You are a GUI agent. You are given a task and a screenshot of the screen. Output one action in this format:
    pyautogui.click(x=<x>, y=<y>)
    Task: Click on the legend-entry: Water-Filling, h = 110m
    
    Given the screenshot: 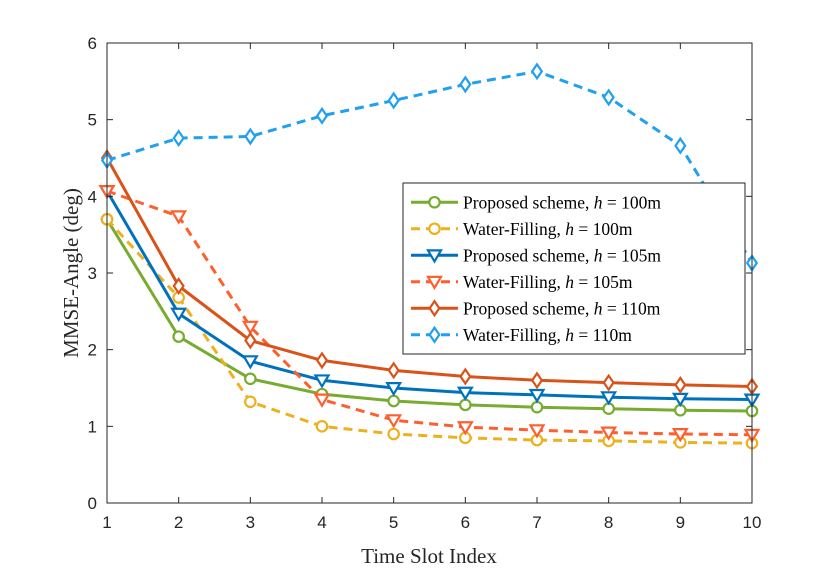 What is the action you would take?
    pyautogui.click(x=521, y=335)
    